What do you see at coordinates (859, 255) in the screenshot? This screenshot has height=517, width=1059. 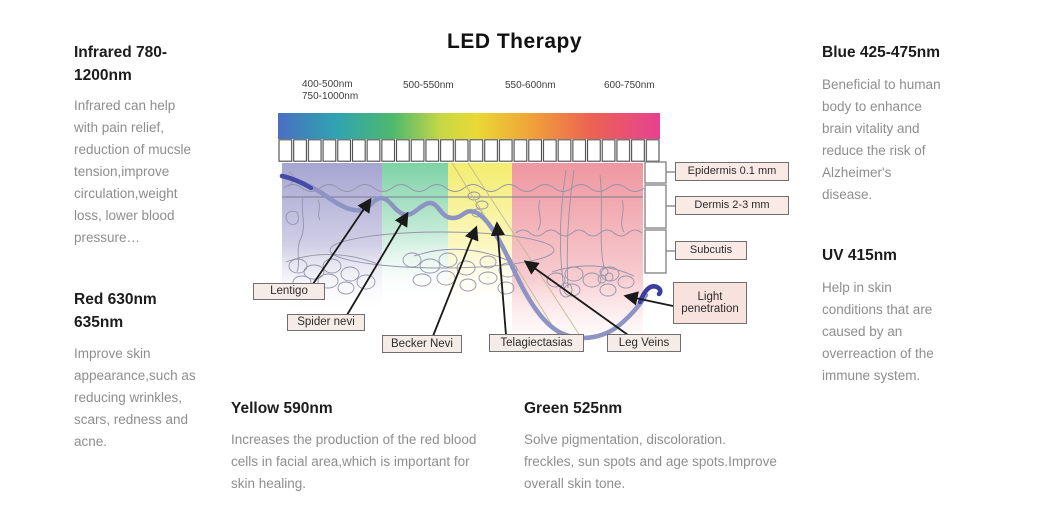 I see `heading-uv: UV 415nm` at bounding box center [859, 255].